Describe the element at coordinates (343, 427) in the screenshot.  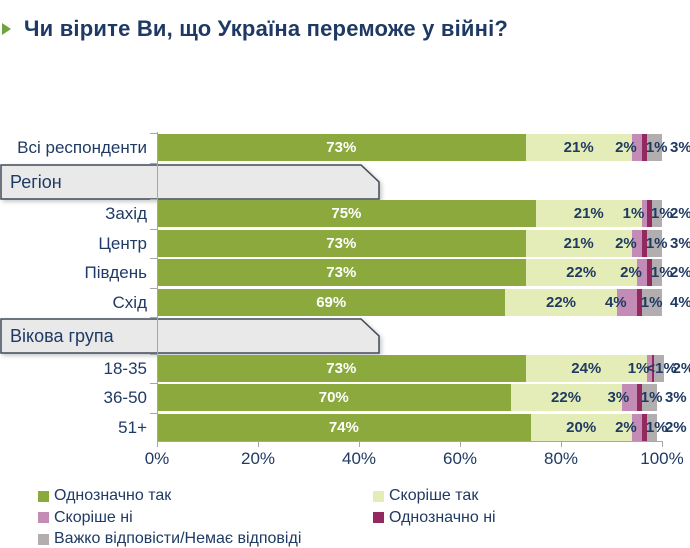
I see `value-label: 74%` at that location.